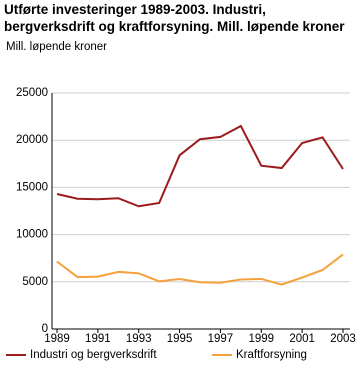 This screenshot has width=362, height=369. I want to click on x-tick-label: 1991, so click(98, 339).